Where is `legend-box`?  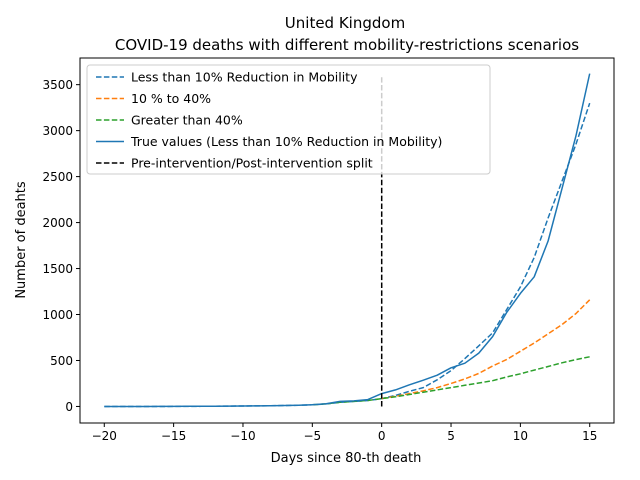 legend-box is located at coordinates (288, 119).